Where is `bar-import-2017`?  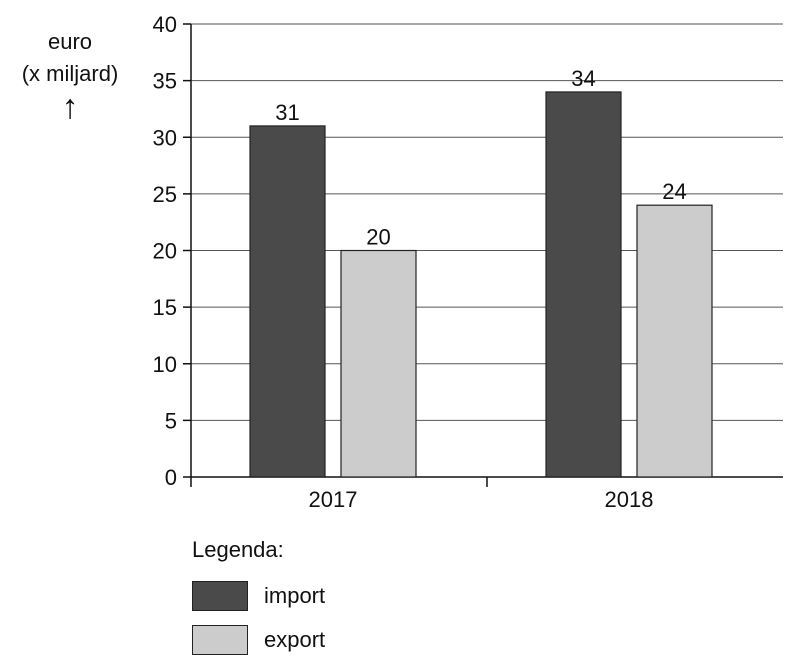 bar-import-2017 is located at coordinates (287, 301).